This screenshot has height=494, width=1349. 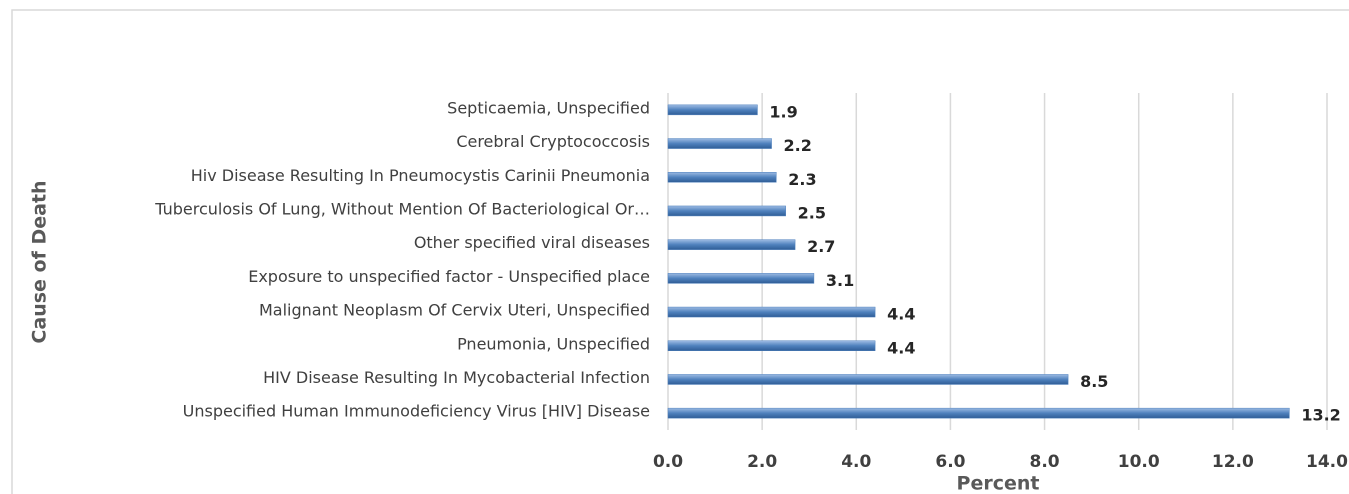 I want to click on data-label: 3.1, so click(x=840, y=280).